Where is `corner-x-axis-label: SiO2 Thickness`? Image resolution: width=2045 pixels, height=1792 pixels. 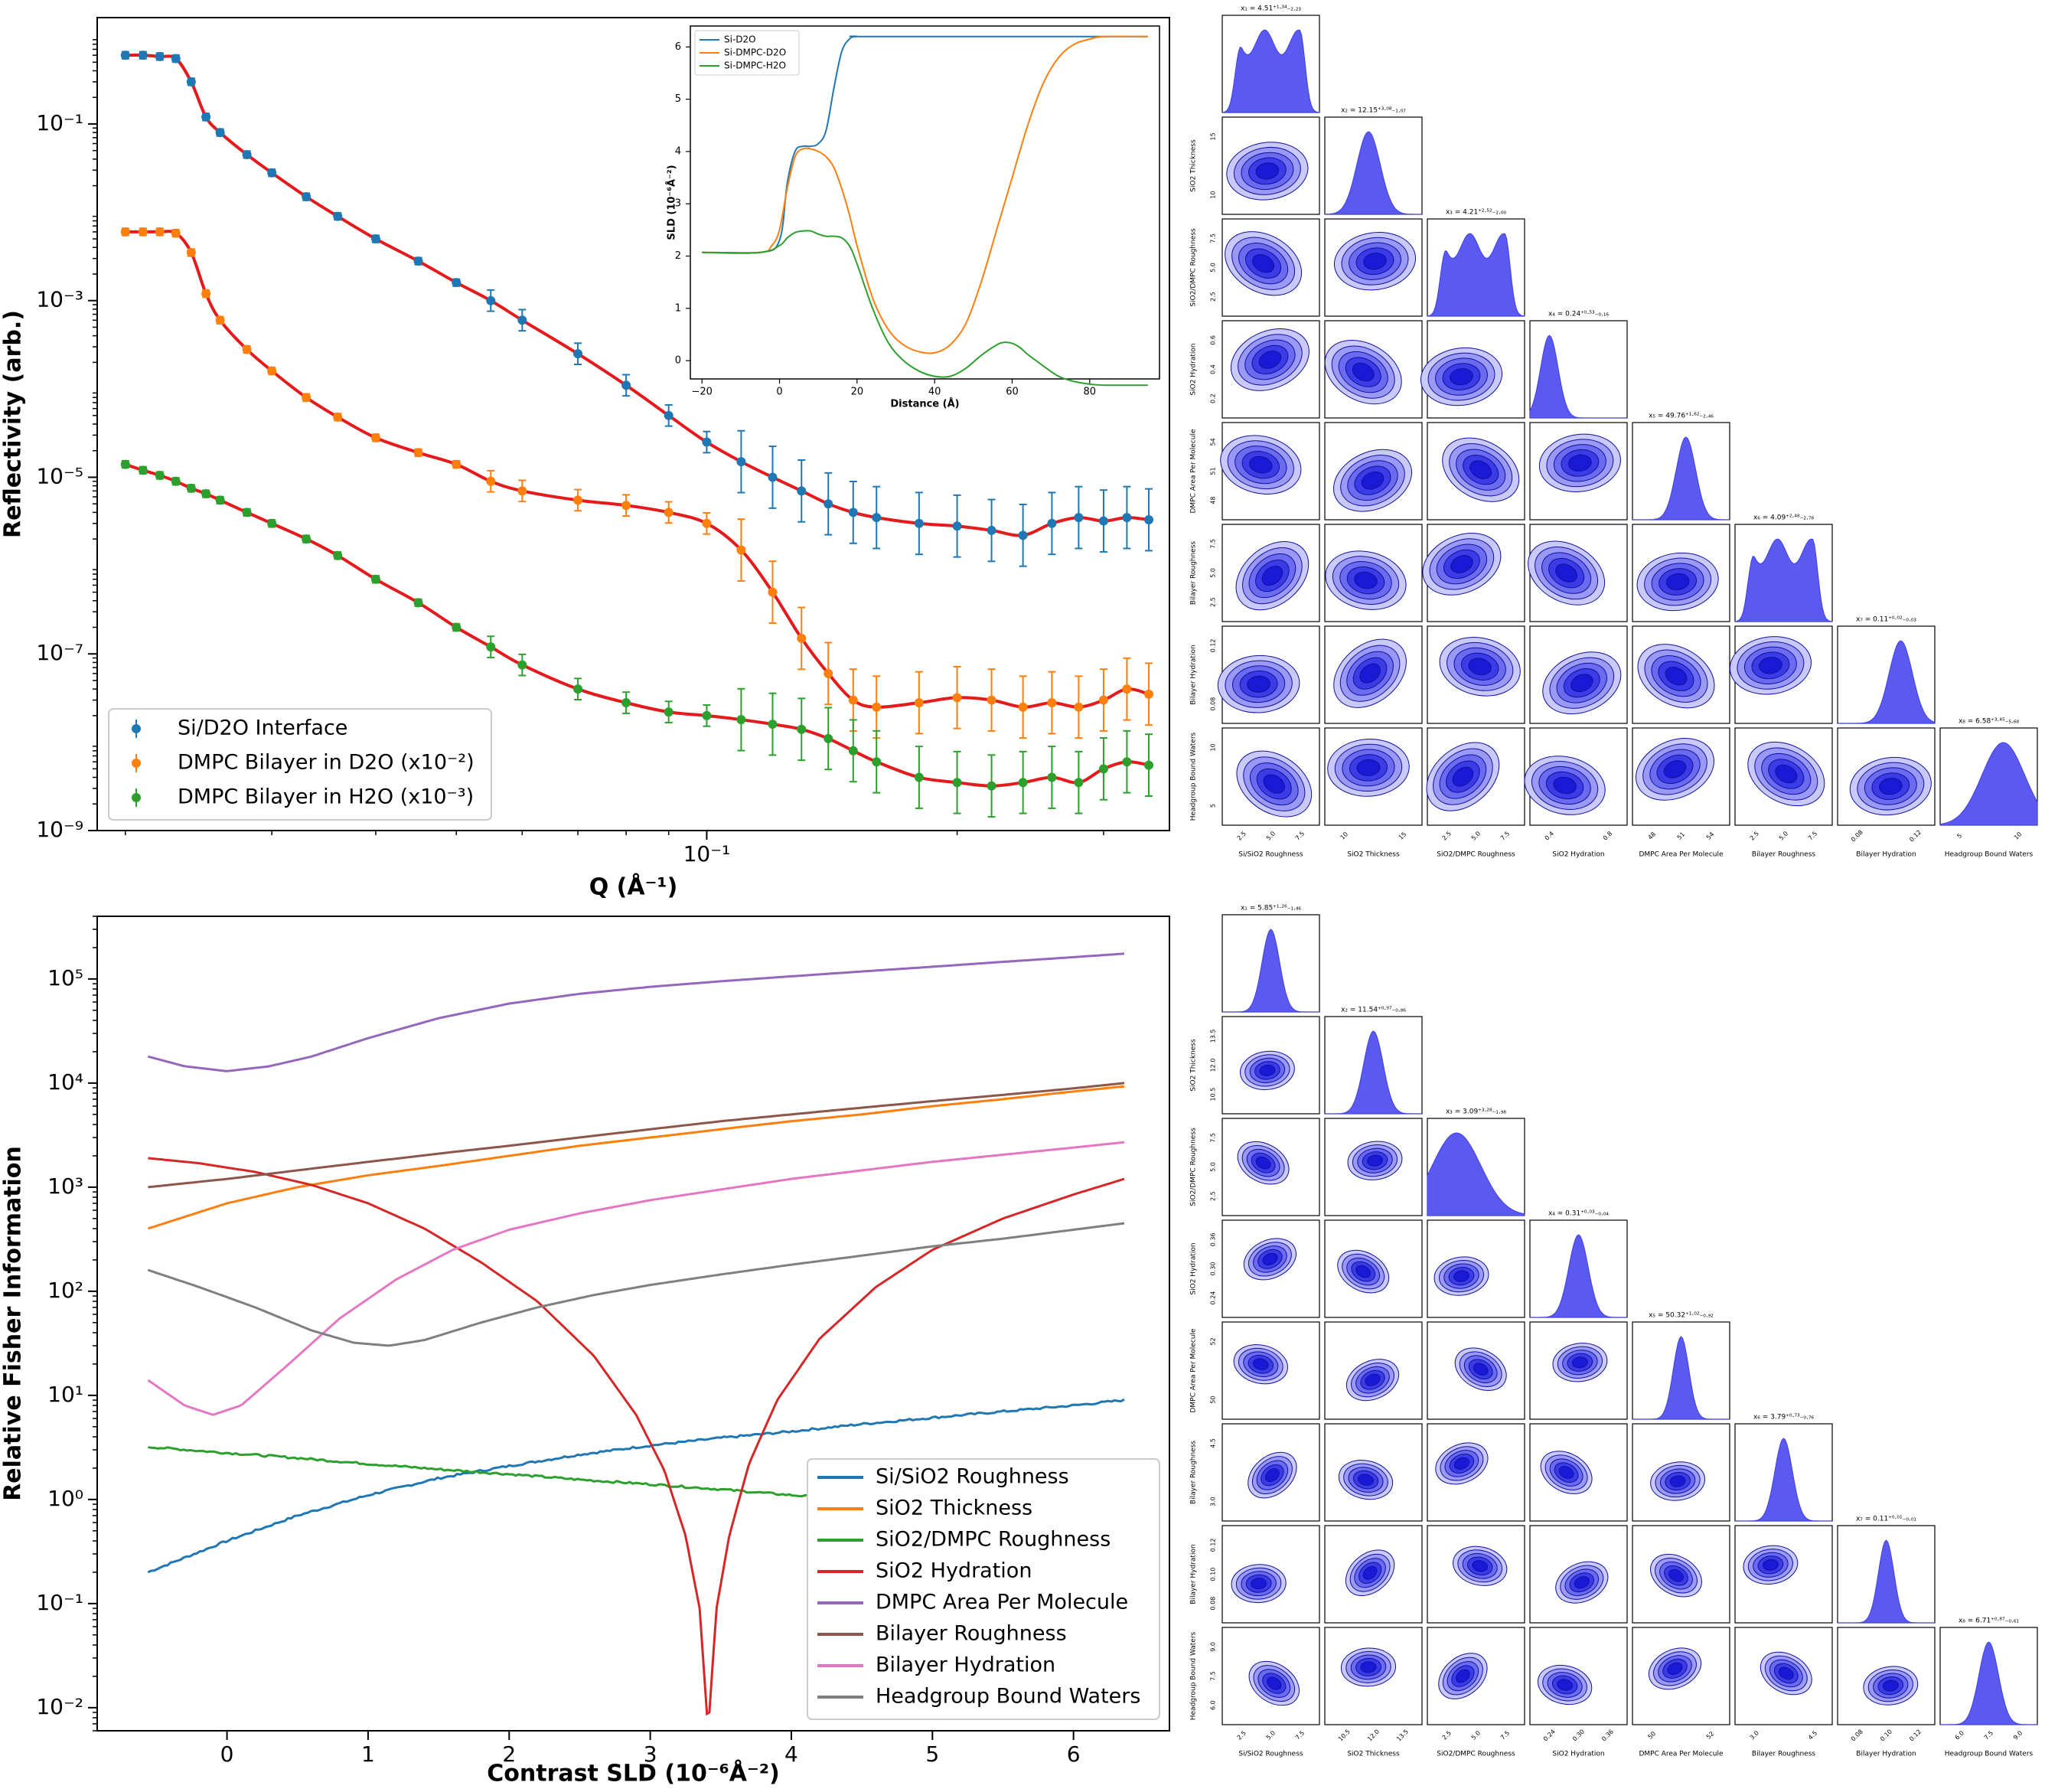
corner-x-axis-label: SiO2 Thickness is located at coordinates (1373, 1755).